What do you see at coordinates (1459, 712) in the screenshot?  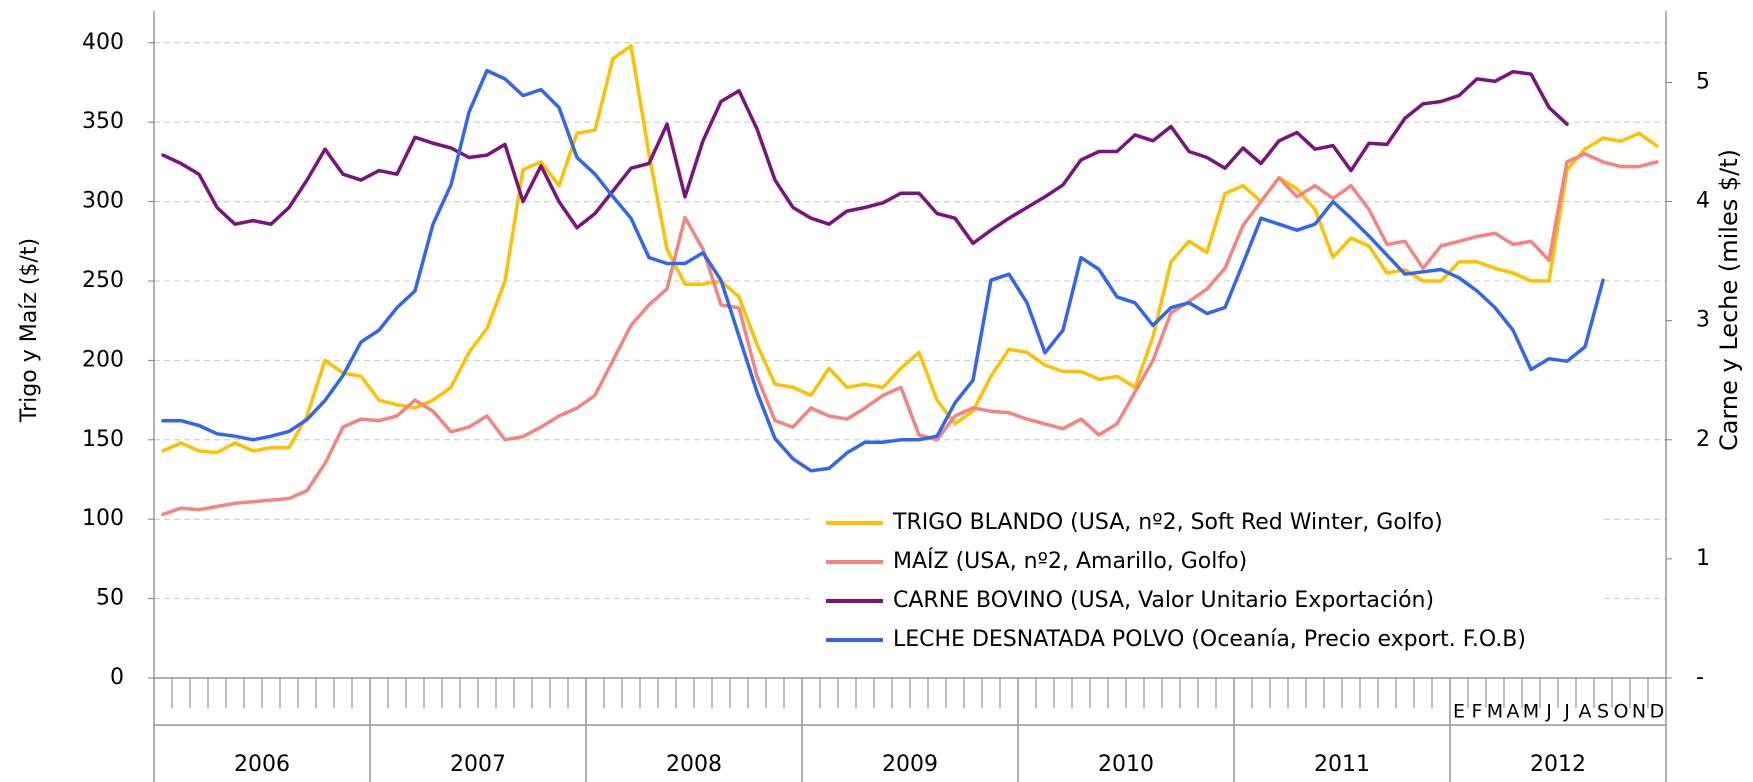 I see `x-tick-label: E` at bounding box center [1459, 712].